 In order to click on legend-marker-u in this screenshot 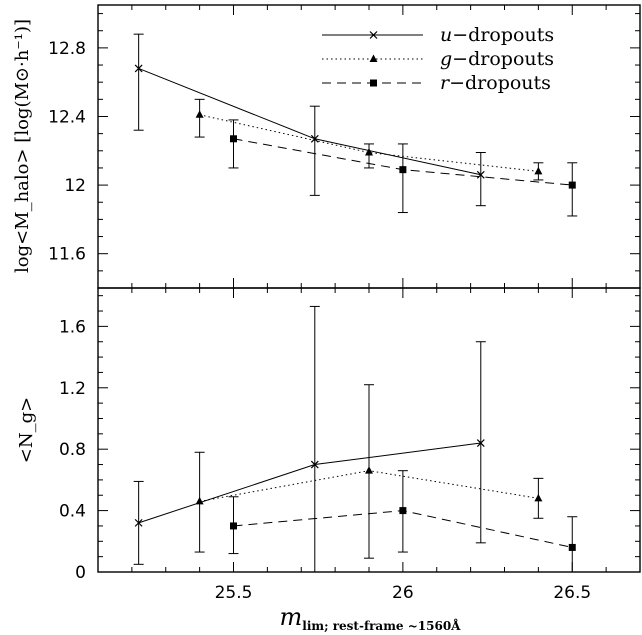, I will do `click(373, 35)`.